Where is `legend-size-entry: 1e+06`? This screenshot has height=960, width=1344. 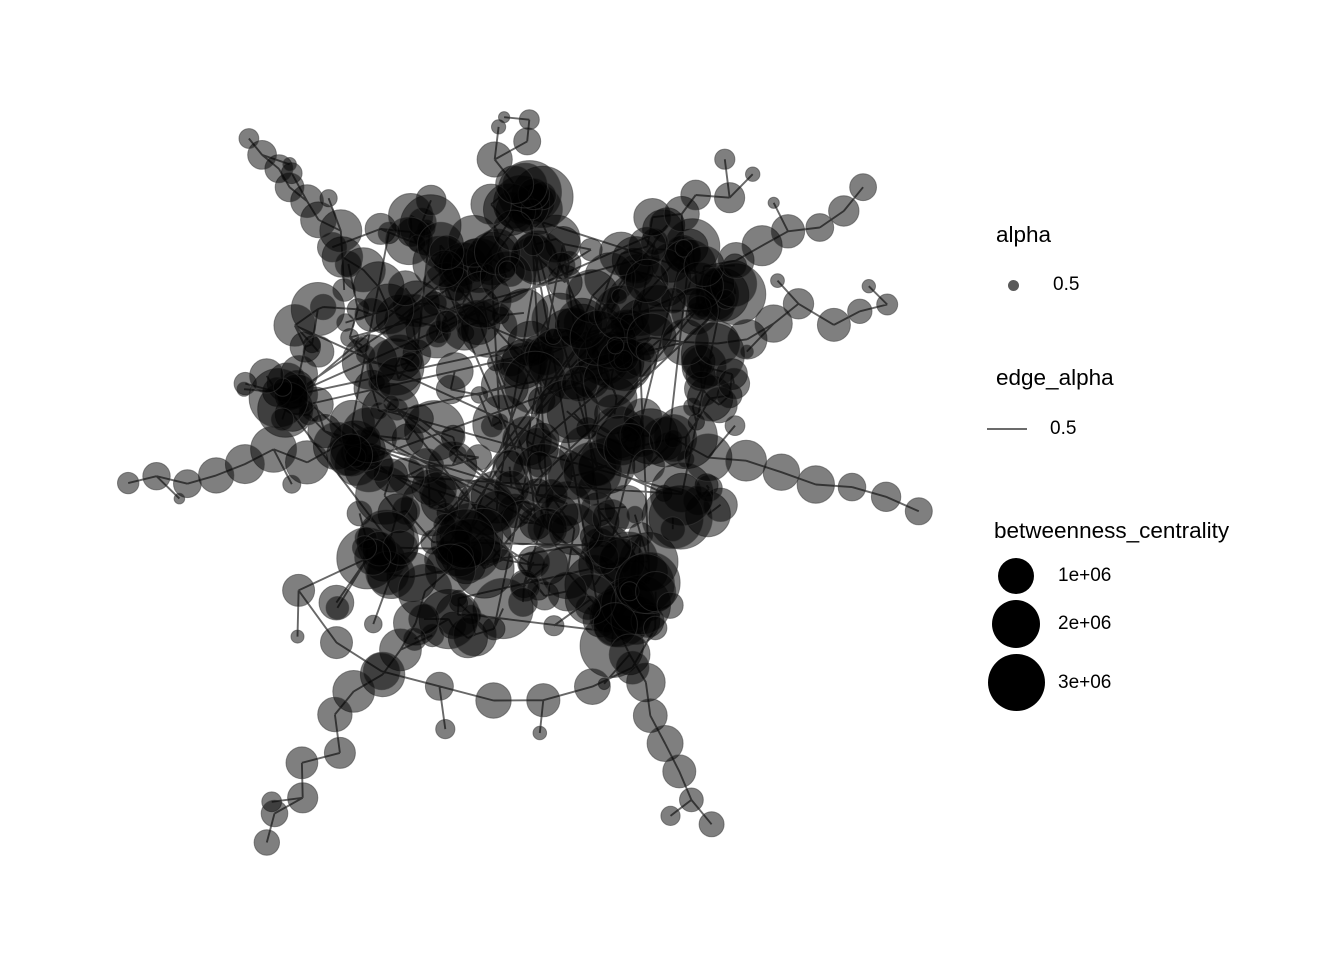 legend-size-entry: 1e+06 is located at coordinates (1162, 576).